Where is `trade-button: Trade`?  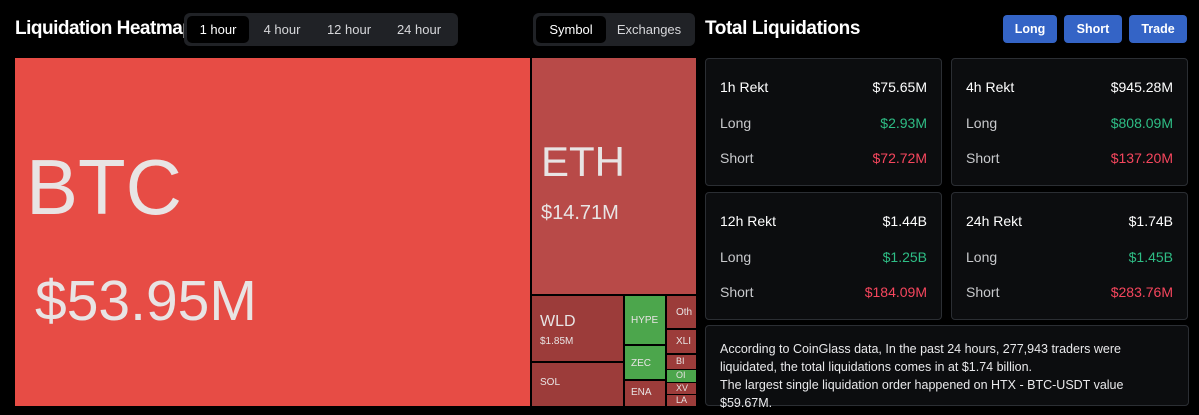
trade-button: Trade is located at coordinates (1158, 29).